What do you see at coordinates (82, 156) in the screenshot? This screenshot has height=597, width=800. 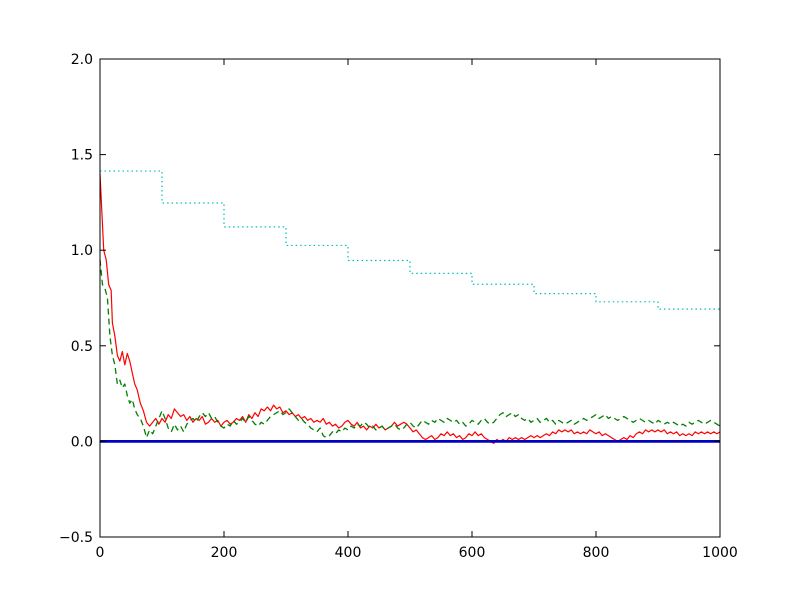 I see `y-tick-label: 1.5` at bounding box center [82, 156].